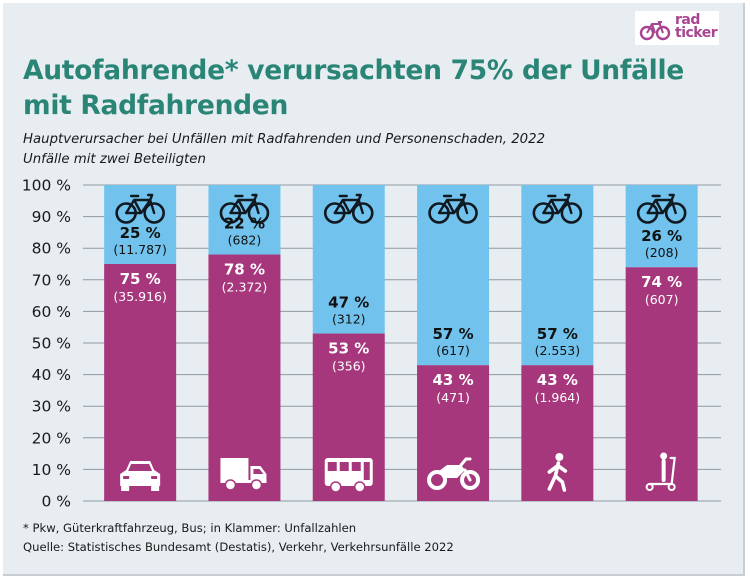 The height and width of the screenshot is (581, 750). Describe the element at coordinates (454, 473) in the screenshot. I see `motorcycle-icon` at that location.